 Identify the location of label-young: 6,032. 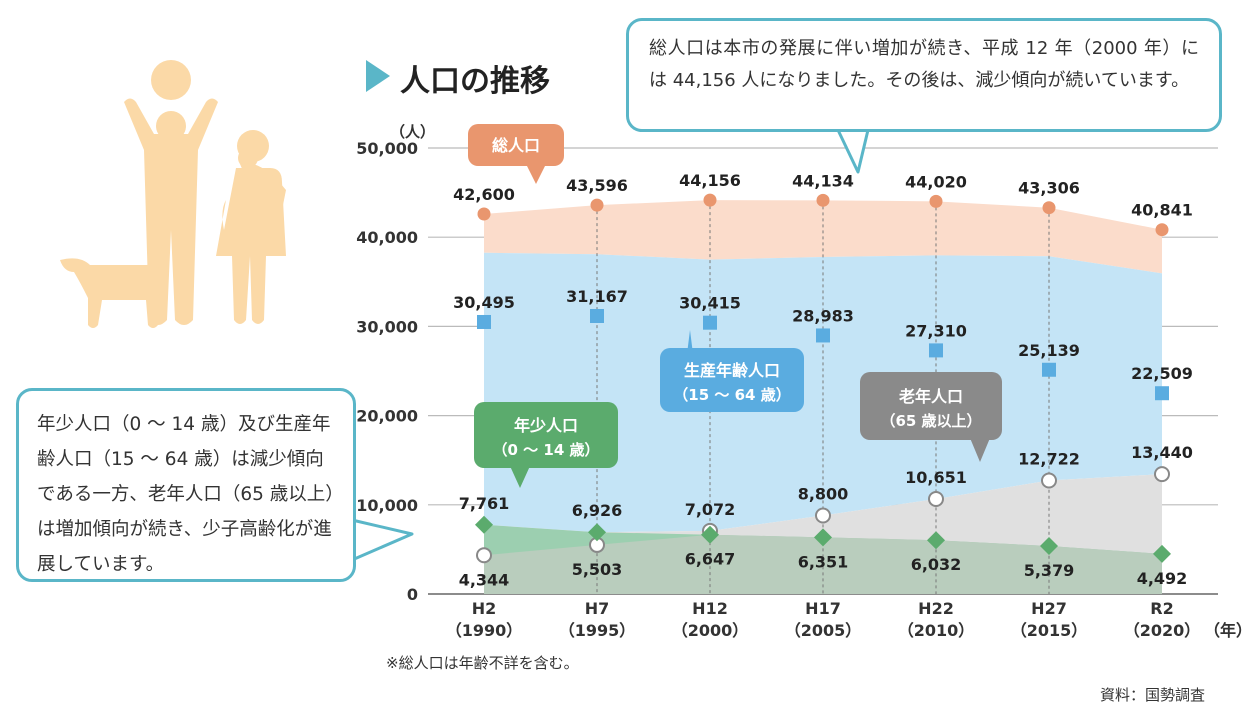
(936, 564).